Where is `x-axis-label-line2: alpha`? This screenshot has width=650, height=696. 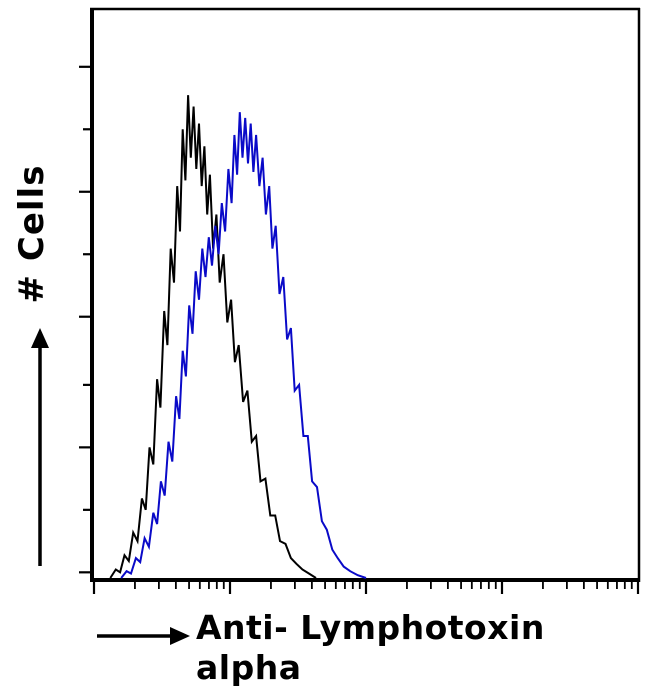 x-axis-label-line2: alpha is located at coordinates (249, 667).